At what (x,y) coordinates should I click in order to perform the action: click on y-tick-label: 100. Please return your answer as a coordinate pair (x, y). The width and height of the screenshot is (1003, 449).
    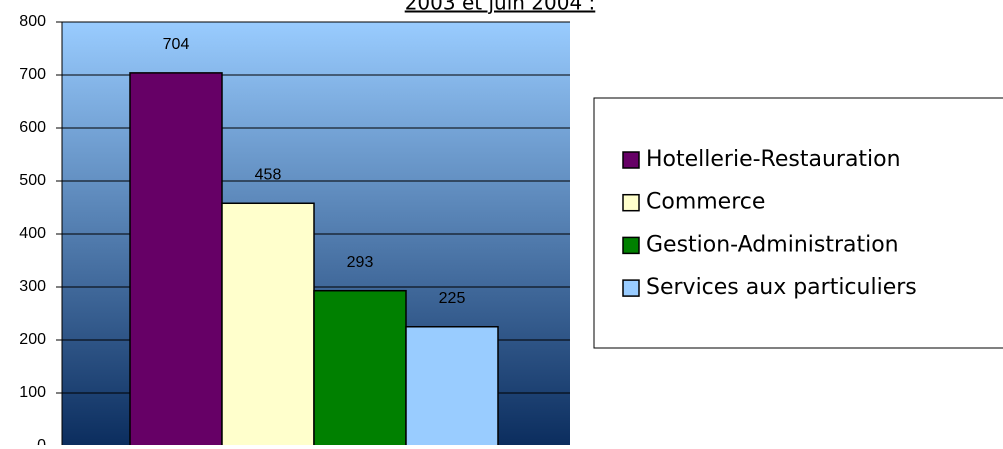
    Looking at the image, I should click on (32, 392).